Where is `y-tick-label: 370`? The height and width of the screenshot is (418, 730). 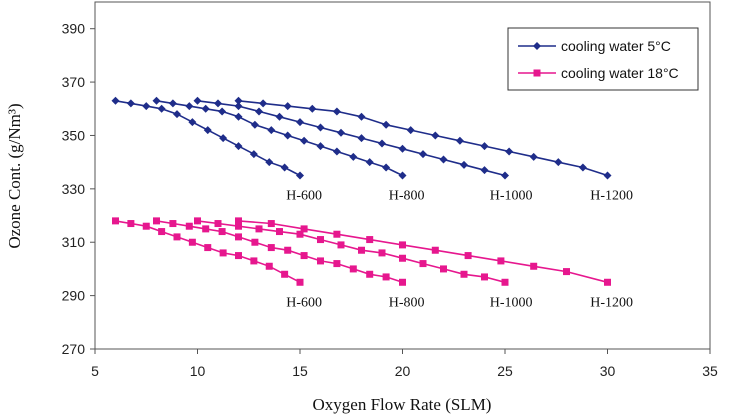
y-tick-label: 370 is located at coordinates (74, 82).